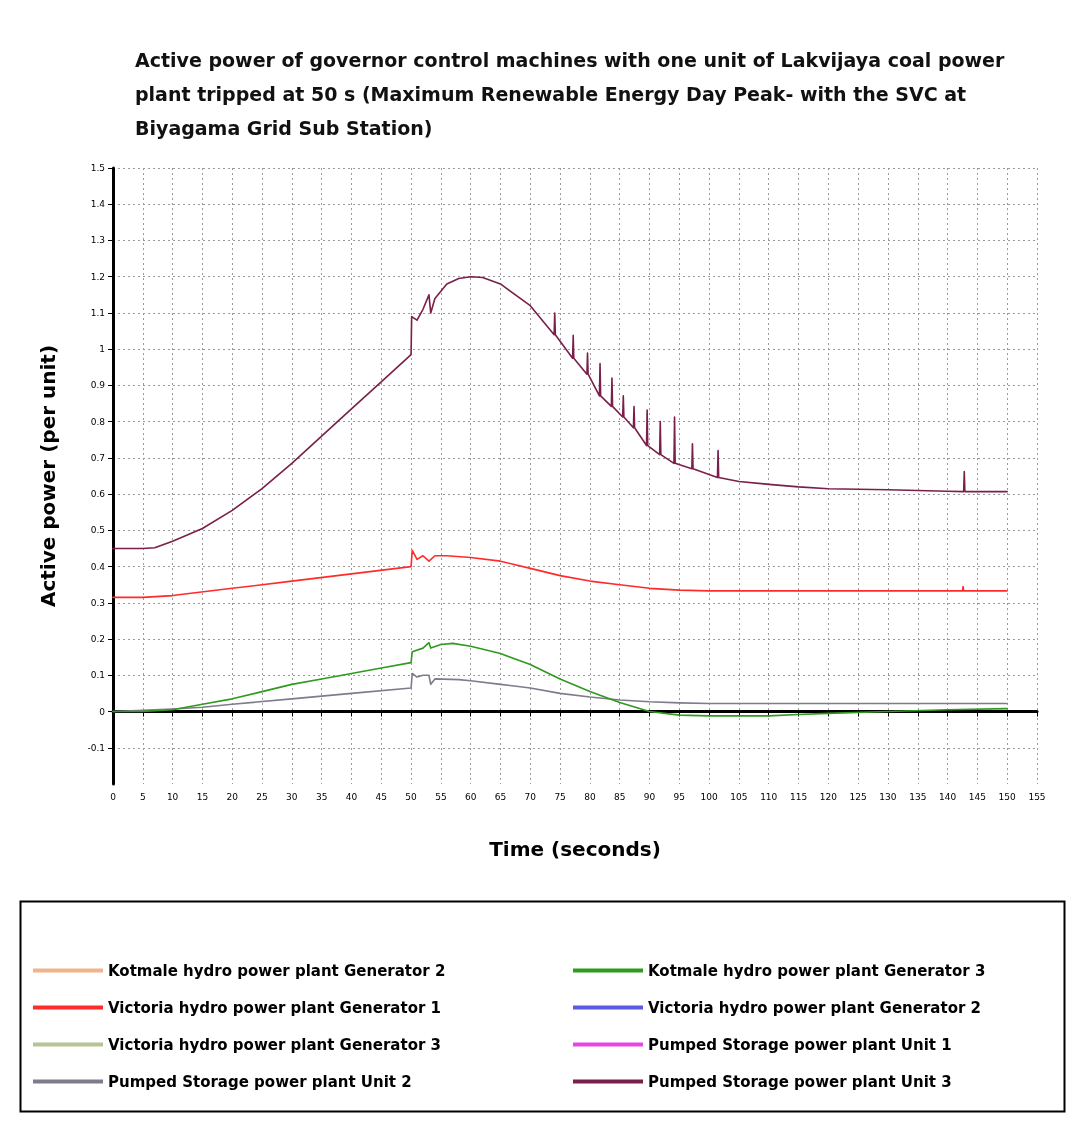 Image resolution: width=1080 pixels, height=1142 pixels. Describe the element at coordinates (97, 240) in the screenshot. I see `y-tick-label: 1.3` at that location.